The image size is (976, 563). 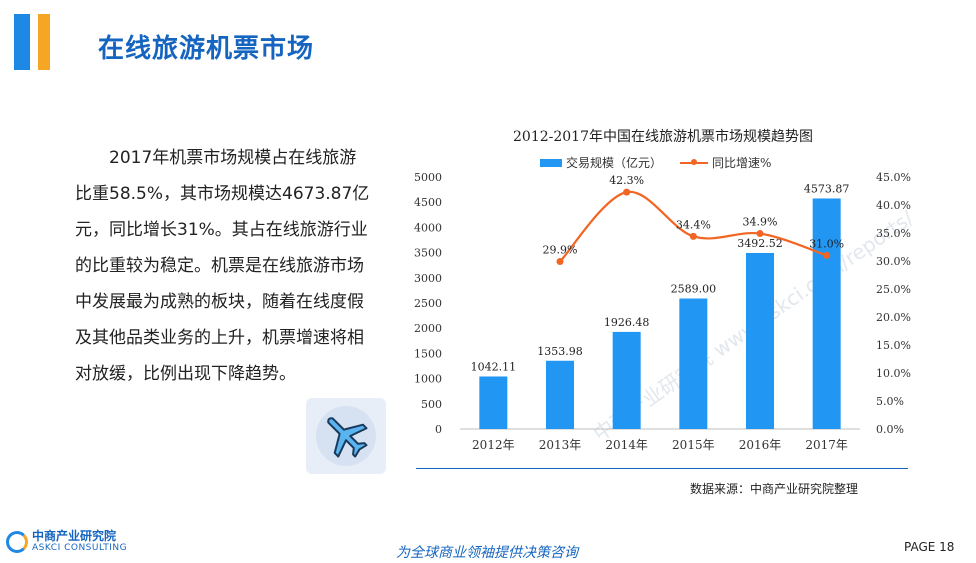 I want to click on y-tick-label-right: 45.0%, so click(x=893, y=177).